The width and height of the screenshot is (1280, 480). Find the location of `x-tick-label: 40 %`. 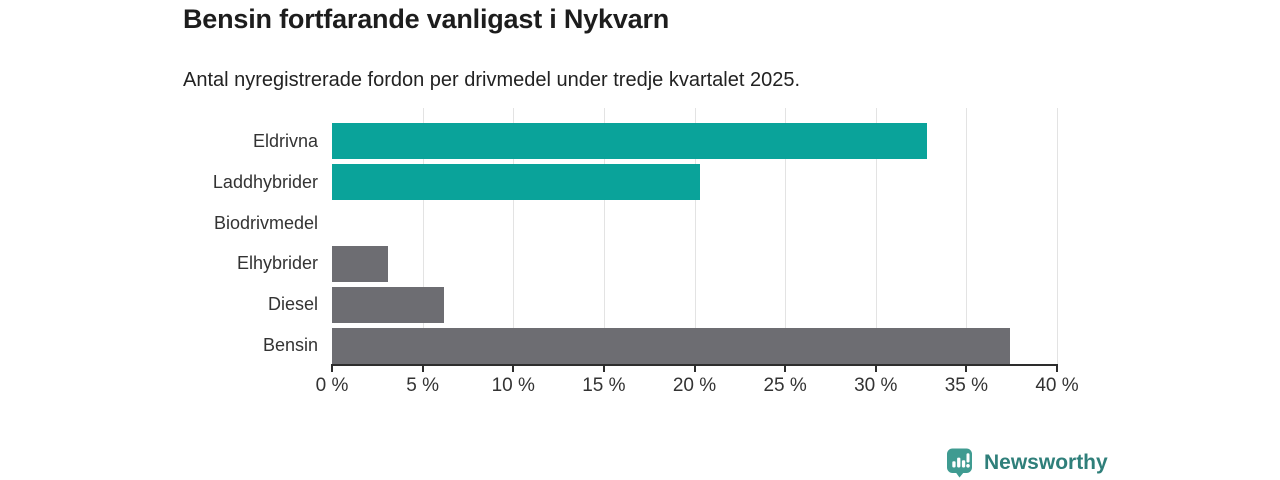

x-tick-label: 40 % is located at coordinates (1057, 385).